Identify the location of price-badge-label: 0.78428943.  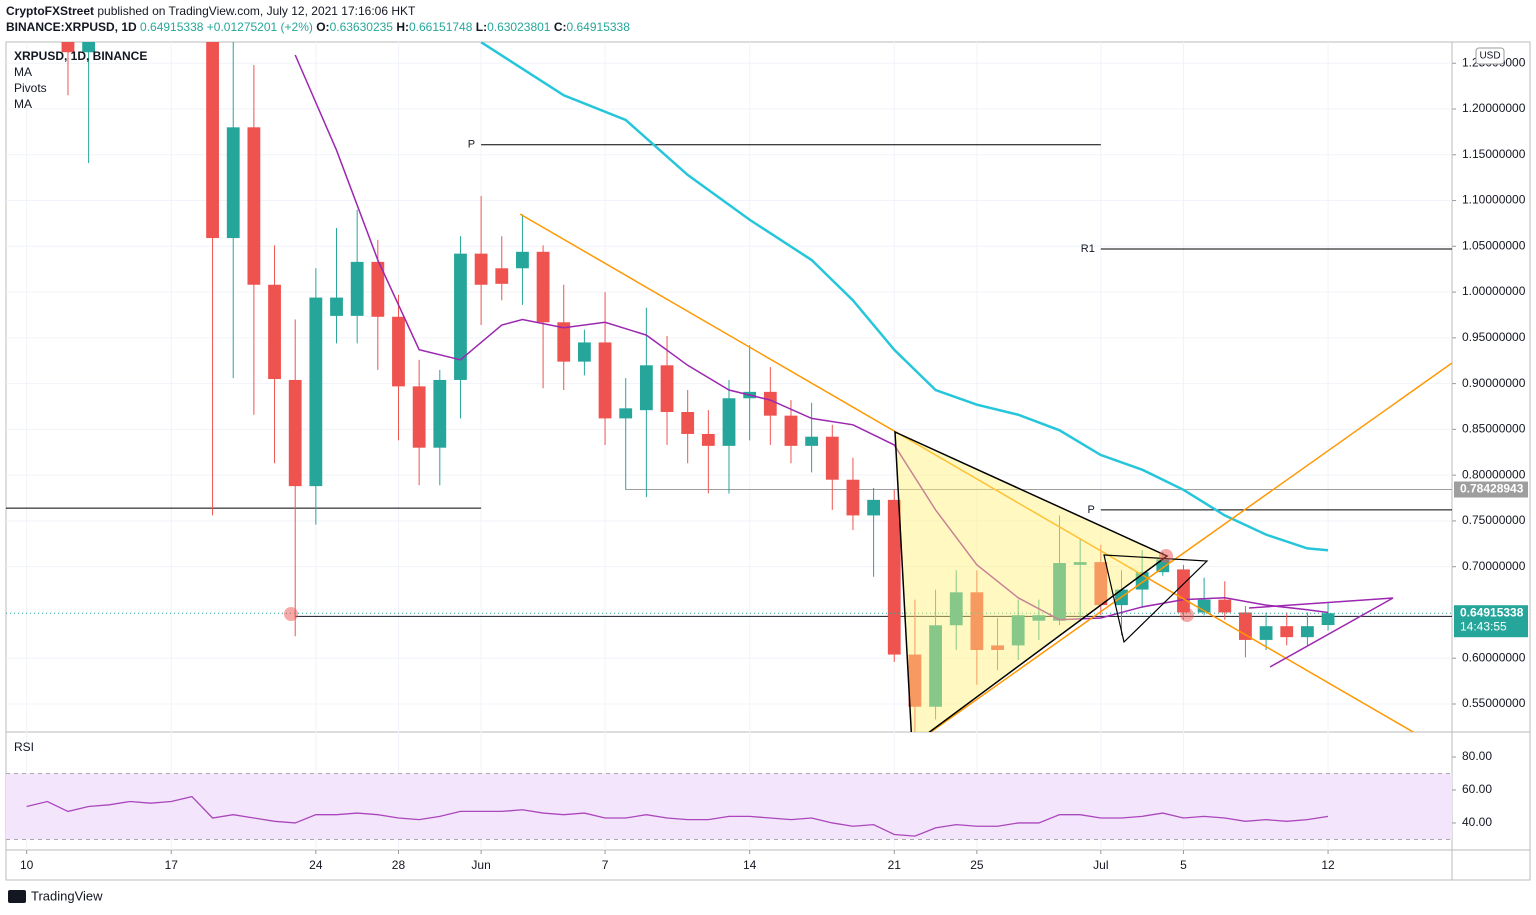
(1492, 489).